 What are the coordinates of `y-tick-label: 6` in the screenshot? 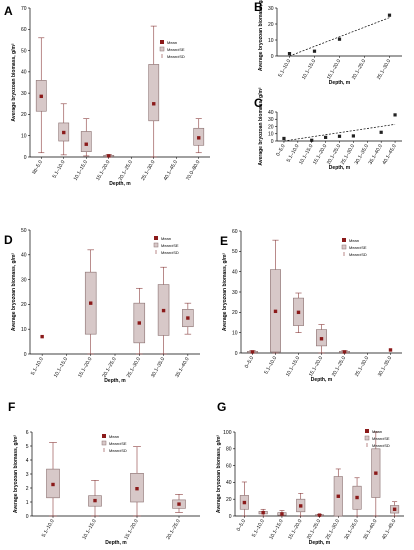 It's located at (27, 433).